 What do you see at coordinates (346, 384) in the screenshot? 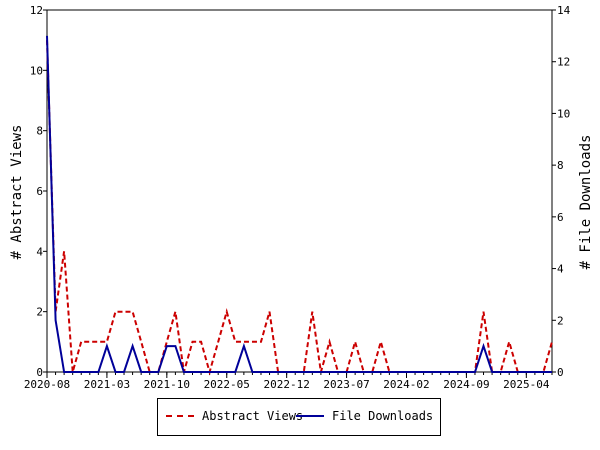
I see `x-tick-label: 2023-07` at bounding box center [346, 384].